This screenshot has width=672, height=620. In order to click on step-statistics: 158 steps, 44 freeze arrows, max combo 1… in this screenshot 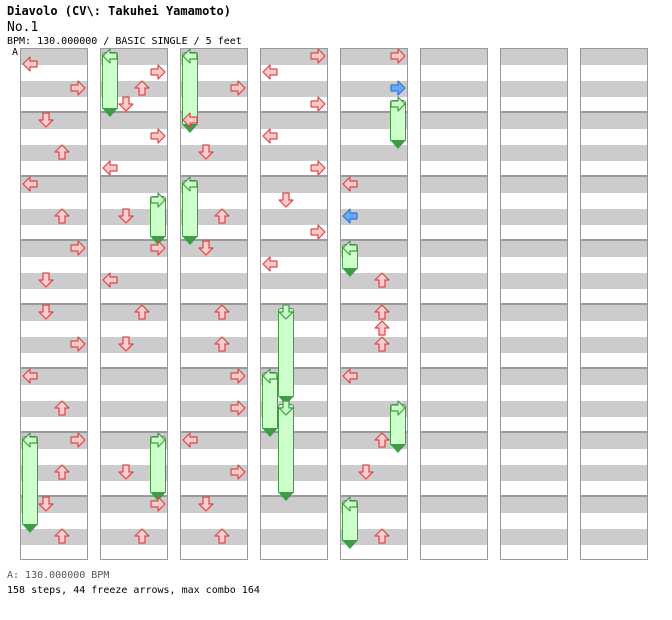, I will do `click(133, 590)`.